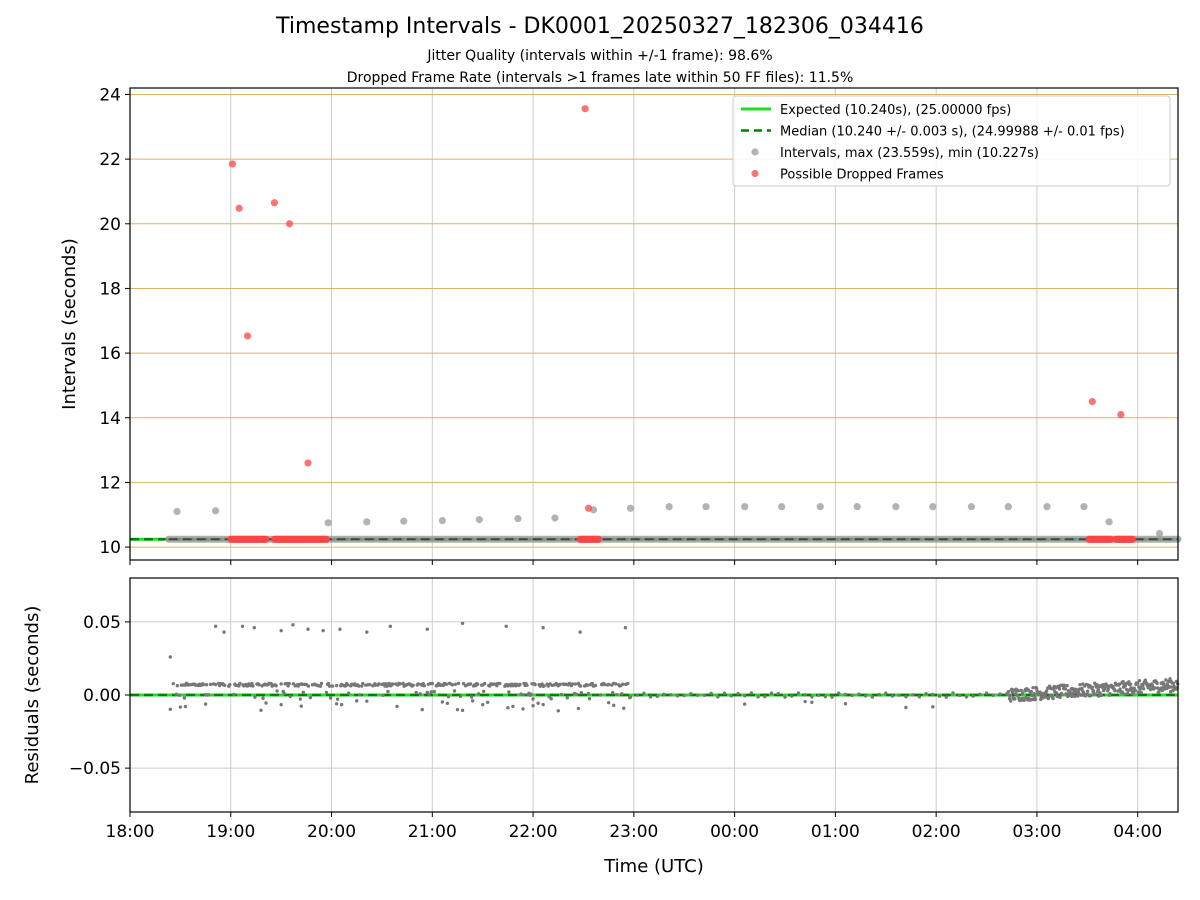  What do you see at coordinates (1111, 539) in the screenshot?
I see `dropped-cluster-point` at bounding box center [1111, 539].